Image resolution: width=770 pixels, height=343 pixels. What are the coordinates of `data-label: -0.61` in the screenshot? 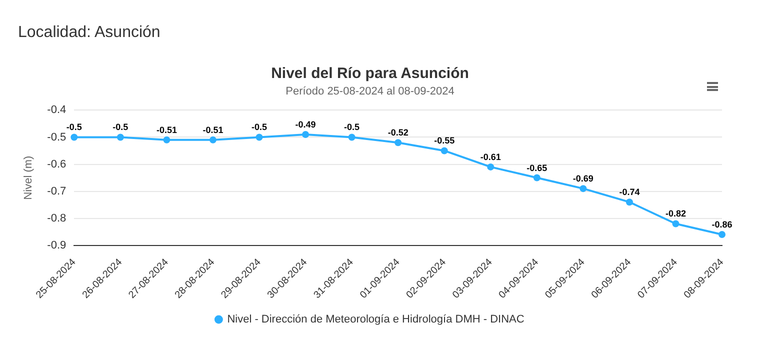 It's located at (490, 157).